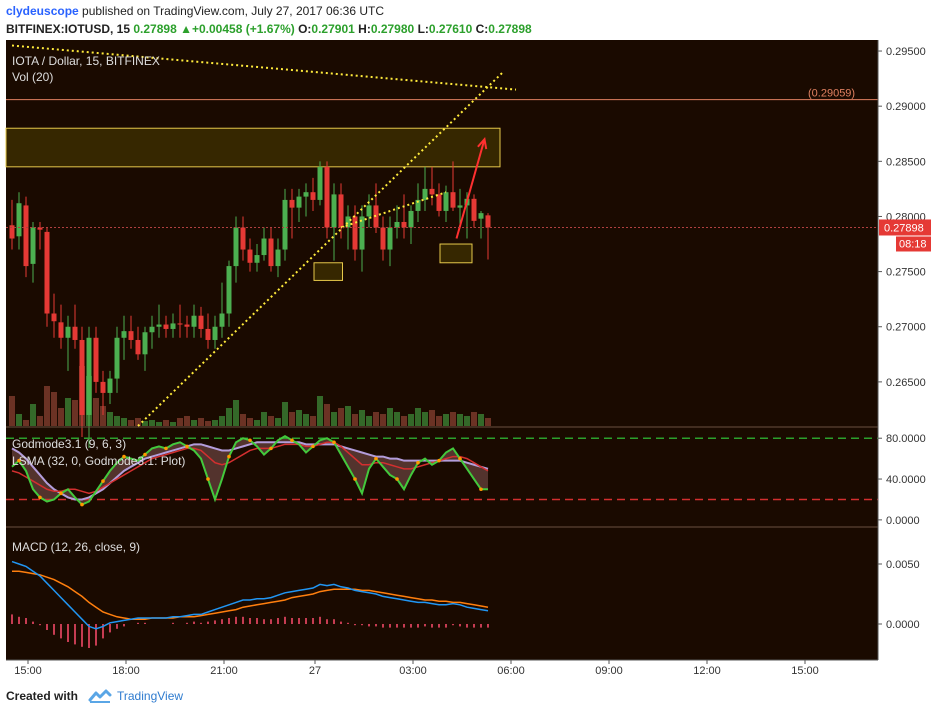 The height and width of the screenshot is (714, 936). Describe the element at coordinates (423, 29) in the screenshot. I see `low-label: L:` at that location.